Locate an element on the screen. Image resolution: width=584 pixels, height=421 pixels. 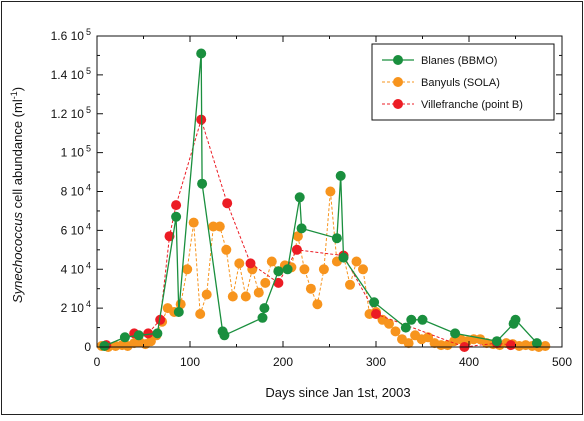
legend-label: Banyuls (SOLA) is located at coordinates (460, 83).